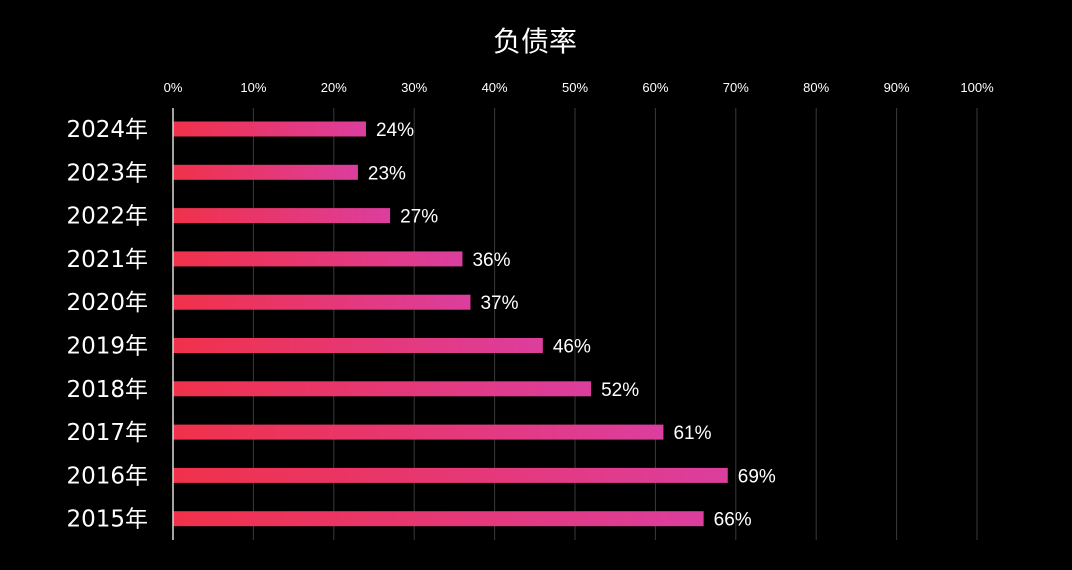 Image resolution: width=1072 pixels, height=570 pixels. I want to click on x-tick-label: 100%, so click(977, 87).